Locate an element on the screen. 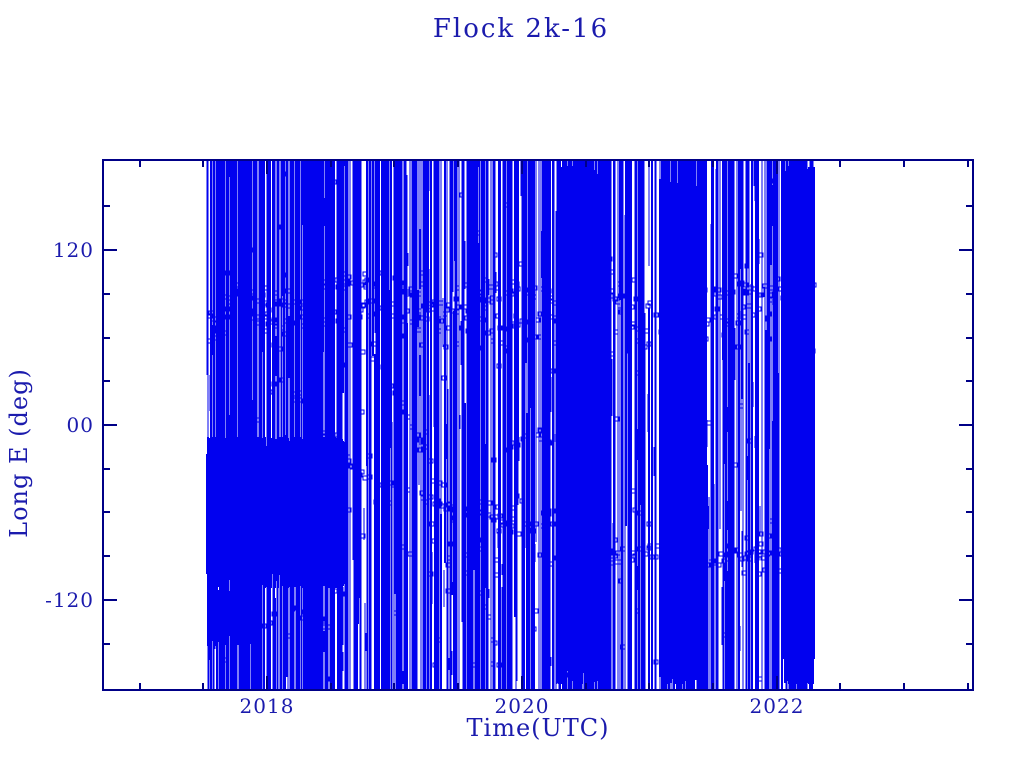 Image resolution: width=1024 pixels, height=768 pixels. y-tick-label-00: 00 is located at coordinates (80, 425).